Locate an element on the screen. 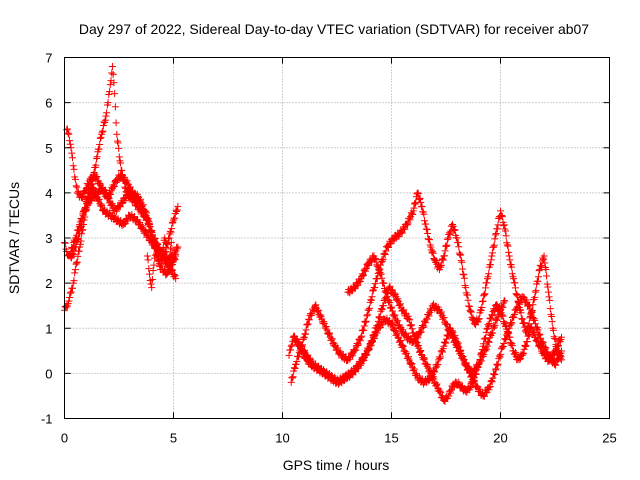 The image size is (640, 480). x-axis-label: GPS time / hours is located at coordinates (336, 465).